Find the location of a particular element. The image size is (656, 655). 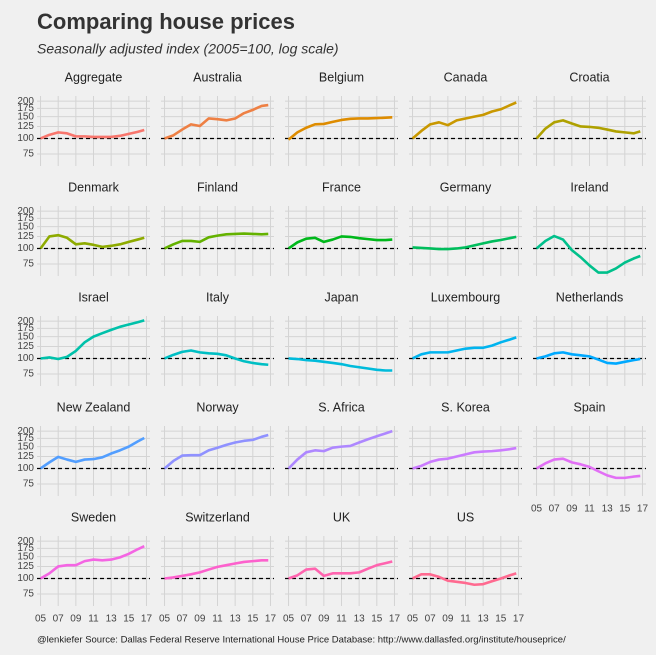

panel-title: Germany is located at coordinates (466, 187).